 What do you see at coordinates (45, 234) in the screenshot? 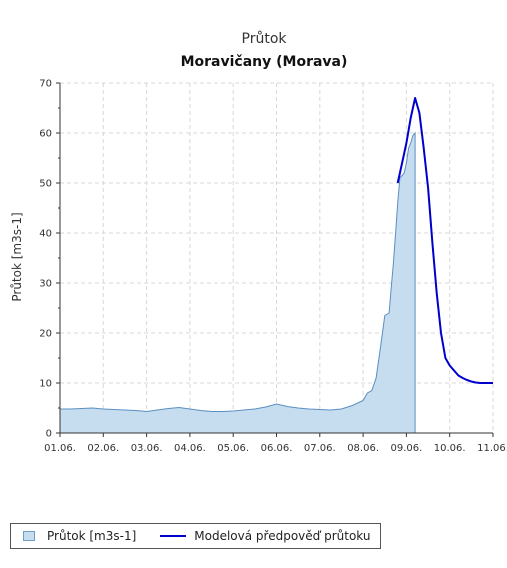
I see `y-tick-label: 40` at bounding box center [45, 234].